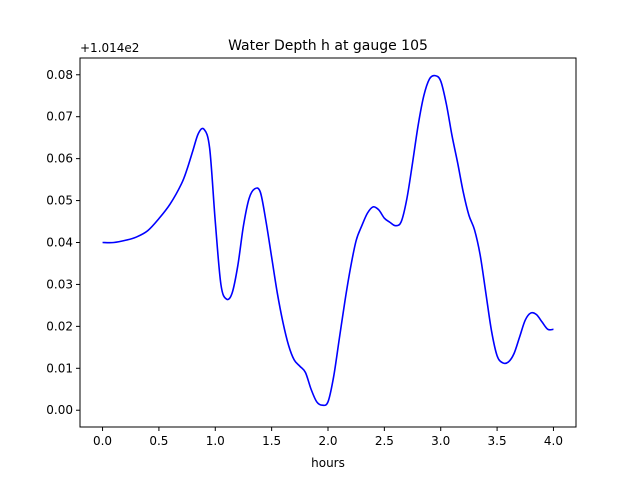 This screenshot has height=484, width=640. Describe the element at coordinates (158, 441) in the screenshot. I see `x-tick-label: 0.5` at that location.